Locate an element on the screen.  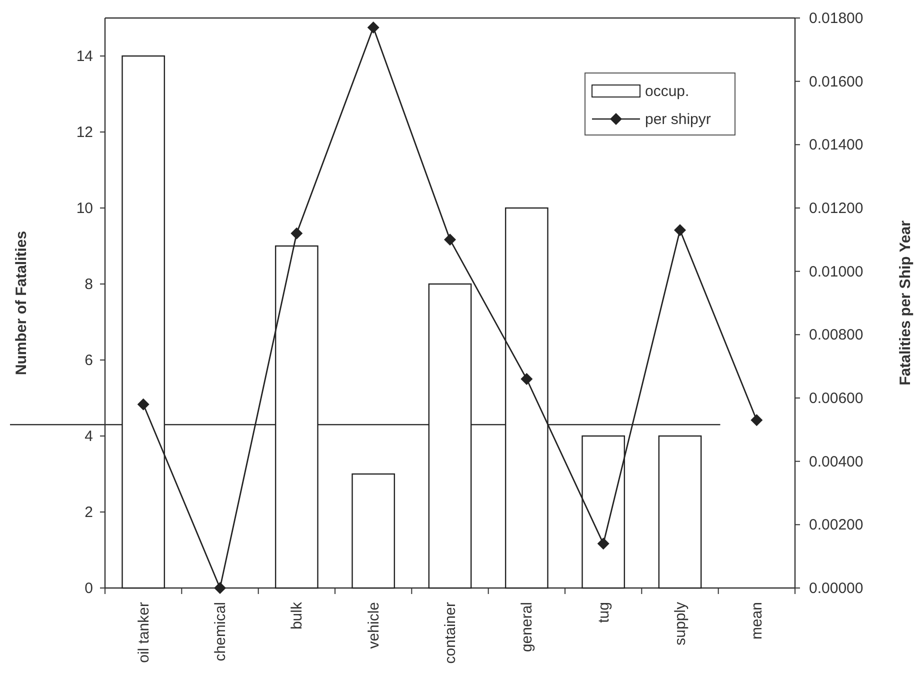
y2-tick-label: 0.01600 is located at coordinates (836, 81).